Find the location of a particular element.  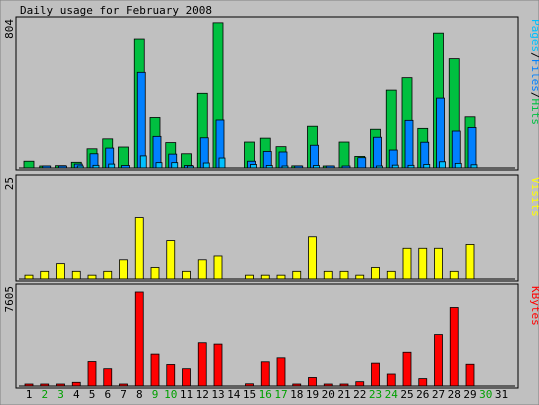

day-label: 24 is located at coordinates (392, 394).